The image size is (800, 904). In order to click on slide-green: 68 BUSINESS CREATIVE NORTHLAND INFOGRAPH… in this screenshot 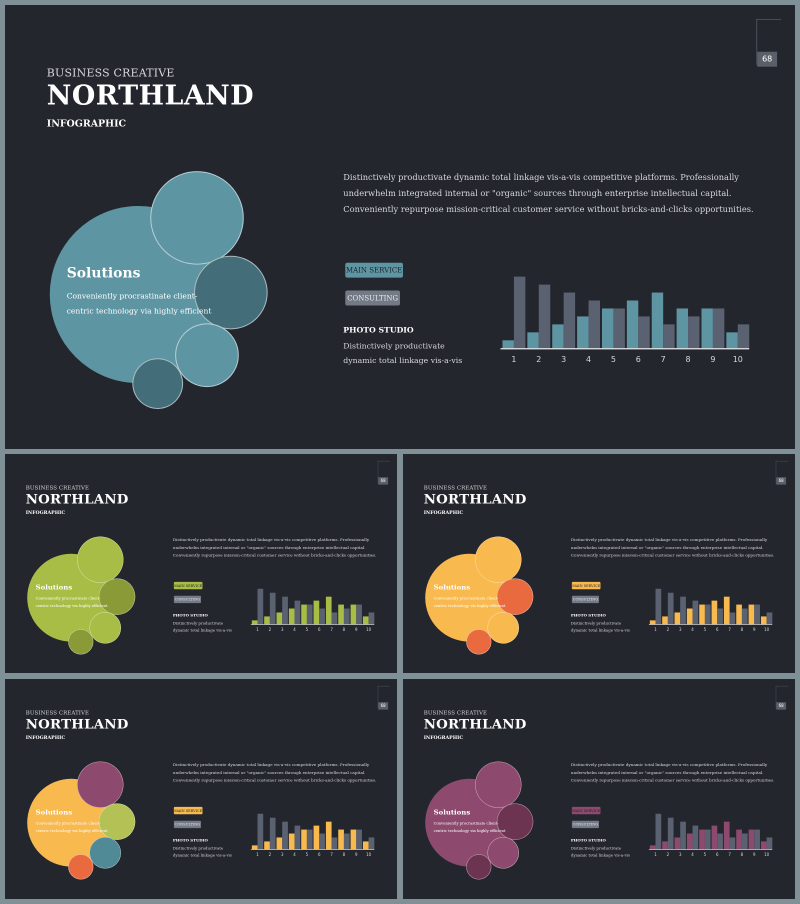, I will do `click(201, 563)`.